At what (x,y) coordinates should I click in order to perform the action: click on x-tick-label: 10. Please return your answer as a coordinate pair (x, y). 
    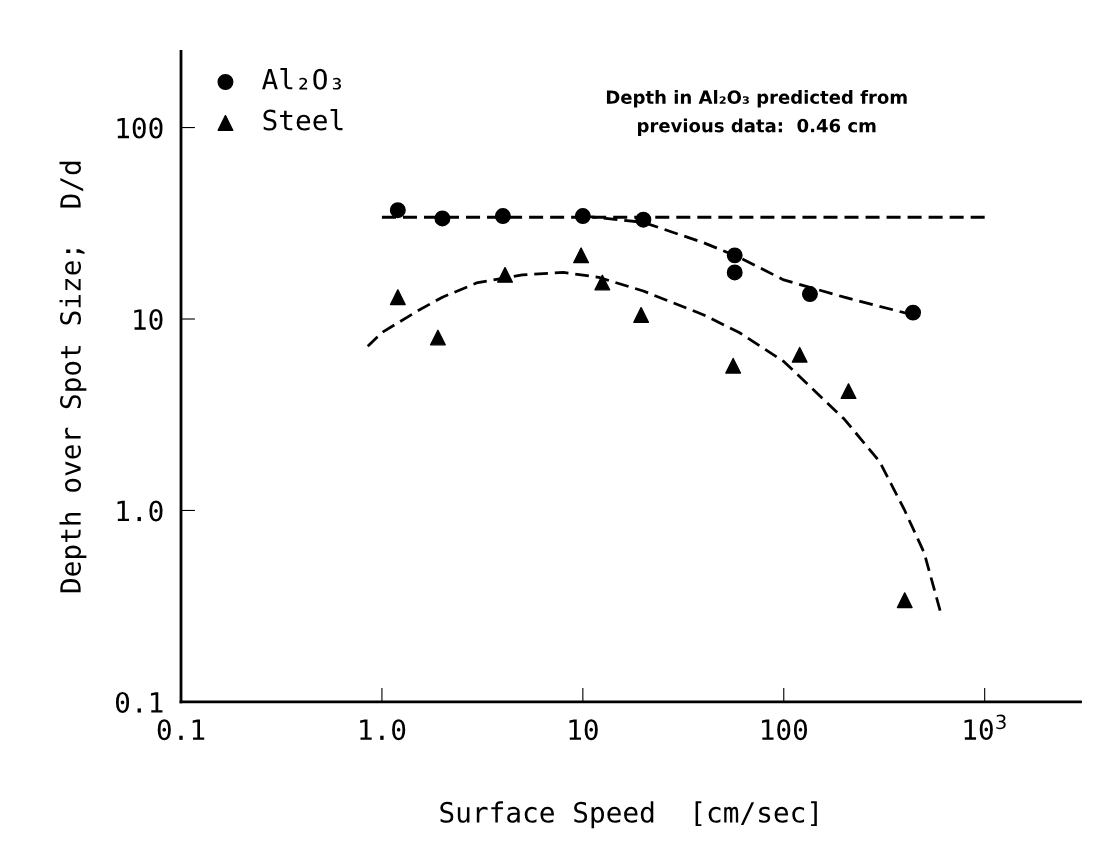
    Looking at the image, I should click on (583, 730).